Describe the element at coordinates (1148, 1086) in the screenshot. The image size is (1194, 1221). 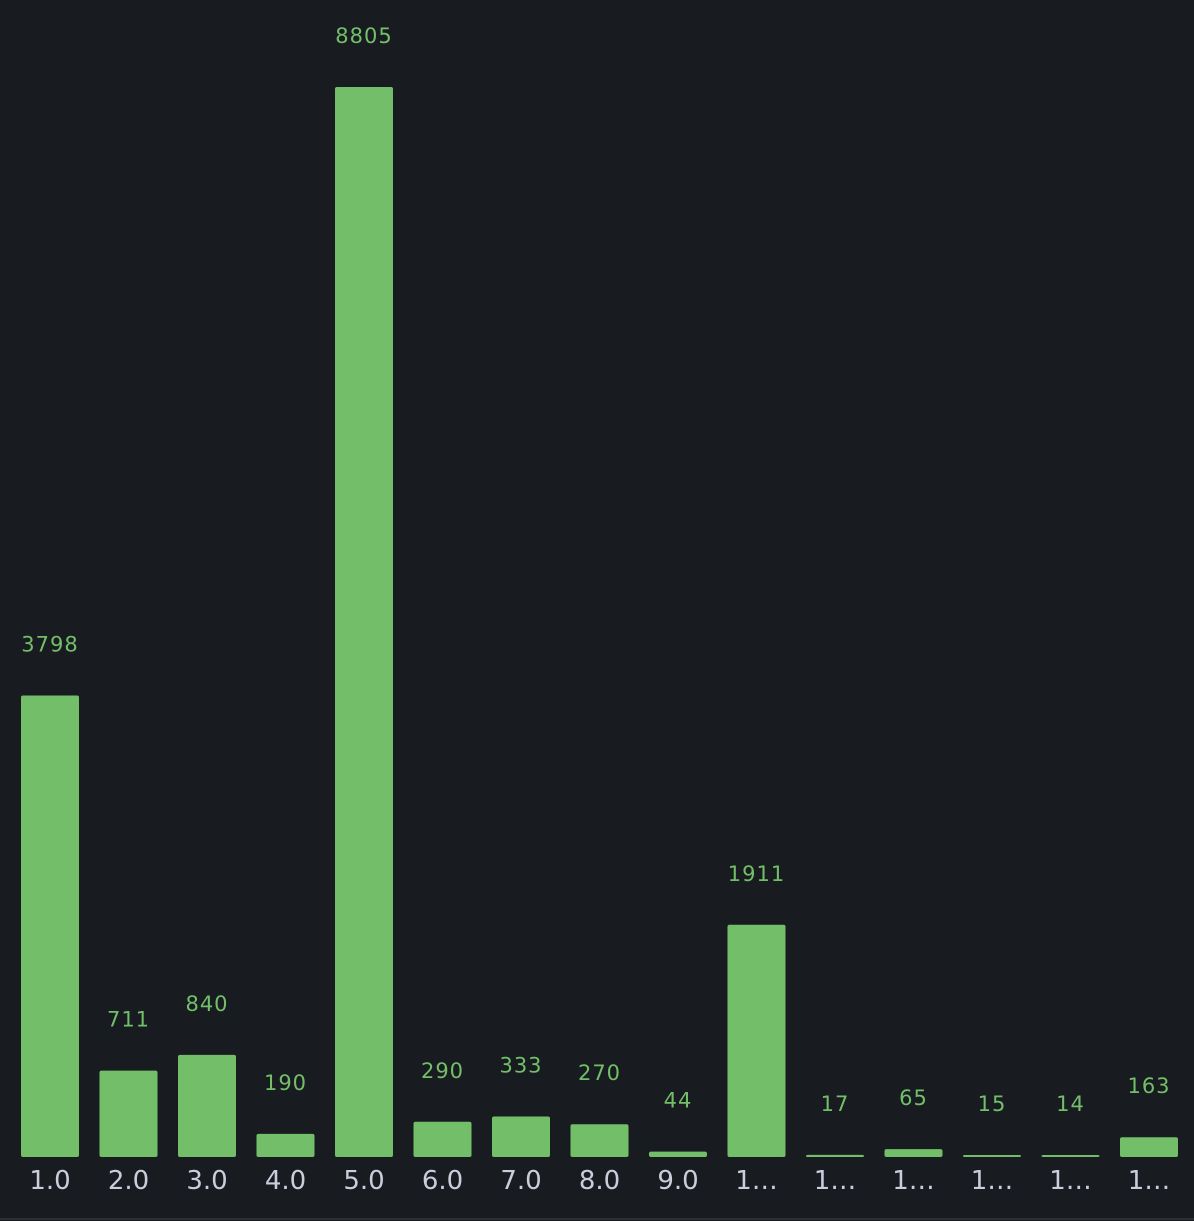
I see `value-label: 163` at that location.